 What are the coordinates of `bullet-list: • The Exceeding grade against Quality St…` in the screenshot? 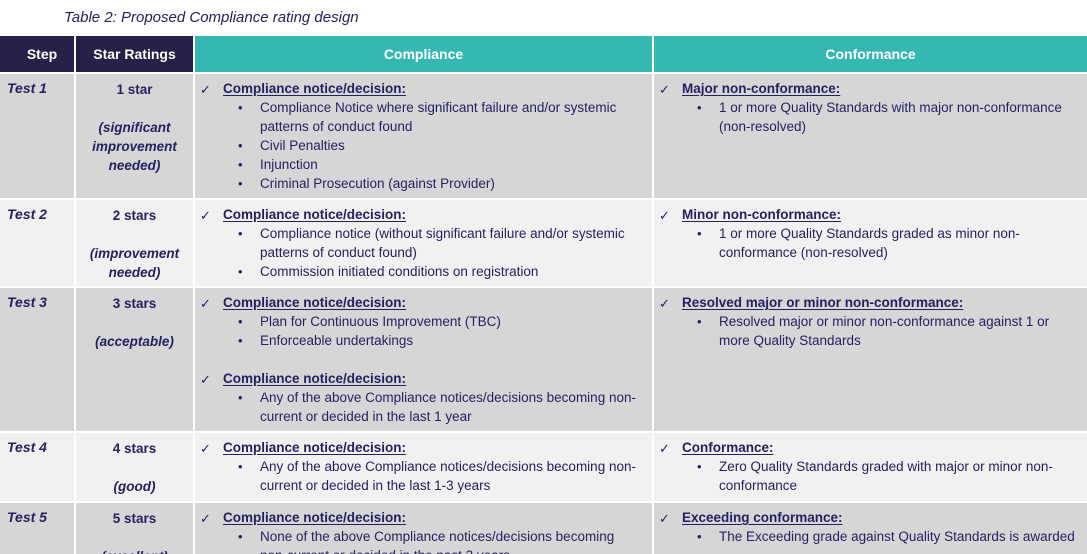 It's located at (880, 536).